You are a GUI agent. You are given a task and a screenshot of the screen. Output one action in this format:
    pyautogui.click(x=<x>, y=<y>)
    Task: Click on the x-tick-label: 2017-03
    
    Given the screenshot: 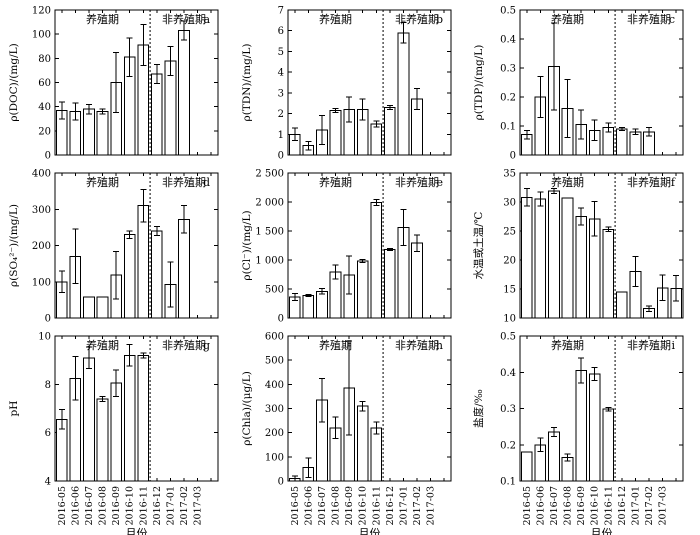 What is the action you would take?
    pyautogui.click(x=663, y=505)
    